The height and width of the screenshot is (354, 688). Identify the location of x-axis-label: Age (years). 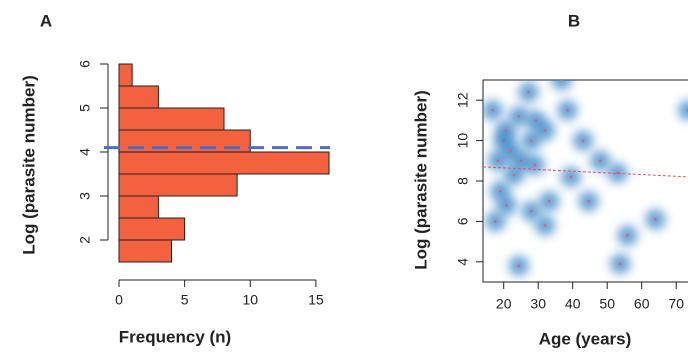
(585, 338).